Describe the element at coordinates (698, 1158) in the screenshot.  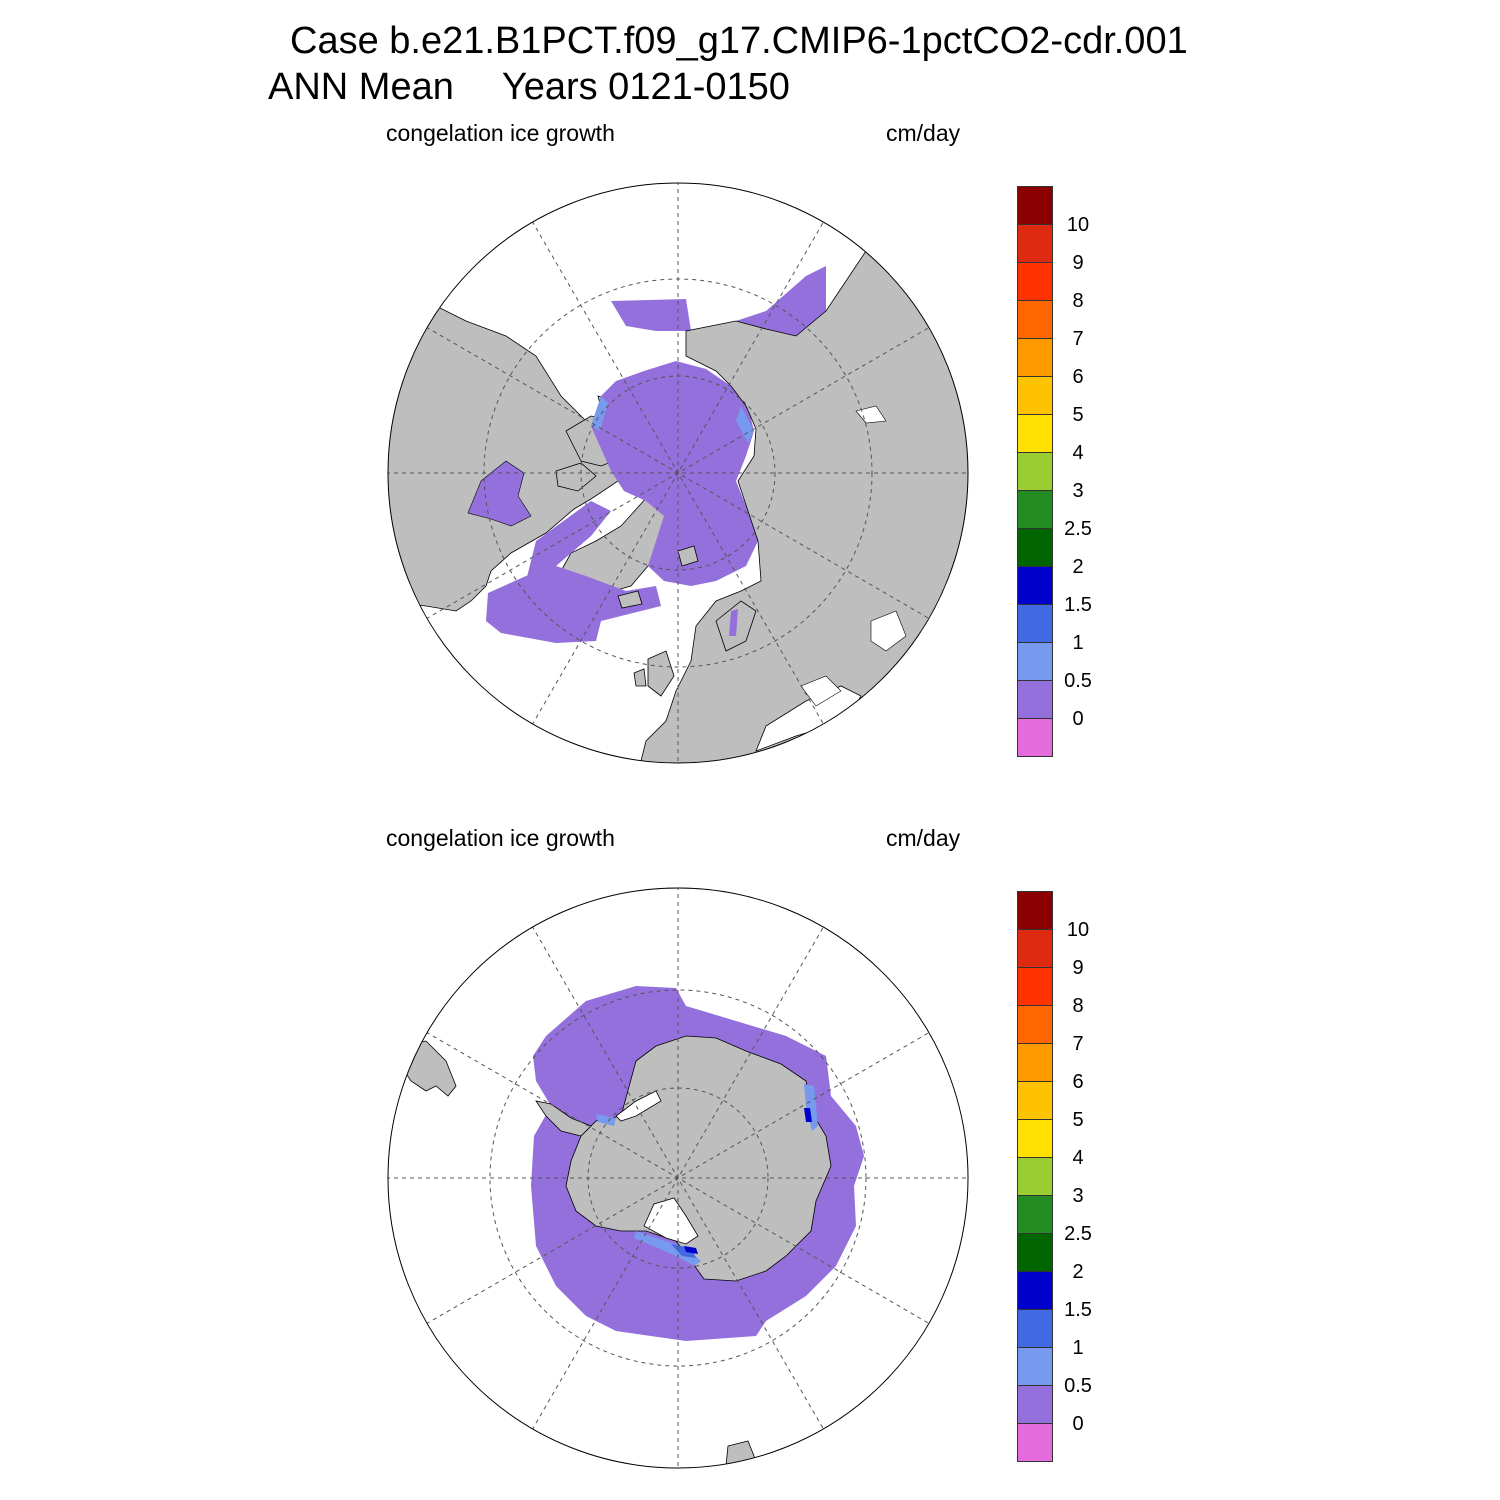
I see `land-antarctica` at that location.